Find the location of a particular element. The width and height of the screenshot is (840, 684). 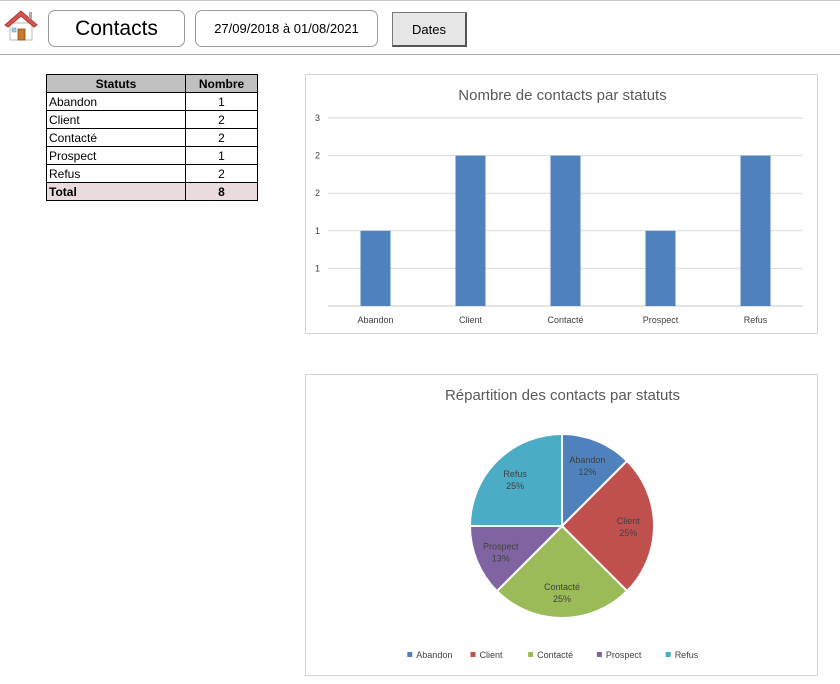

y-tick-label: 3 is located at coordinates (317, 118).